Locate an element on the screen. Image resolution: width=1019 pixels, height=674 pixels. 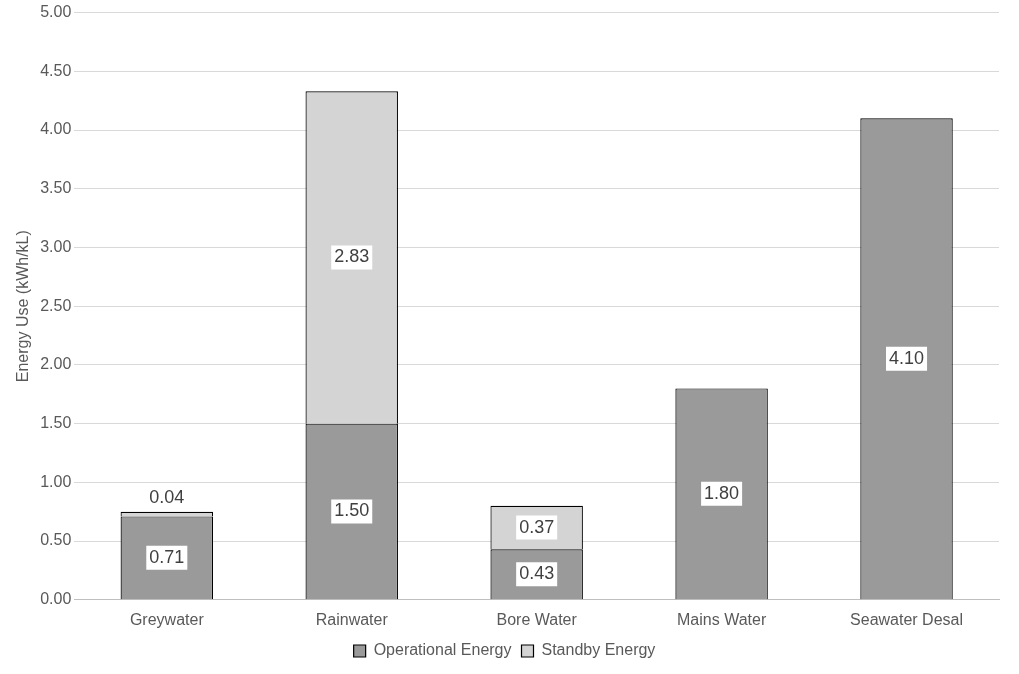
y-tick-label: 3.00 is located at coordinates (56, 246).